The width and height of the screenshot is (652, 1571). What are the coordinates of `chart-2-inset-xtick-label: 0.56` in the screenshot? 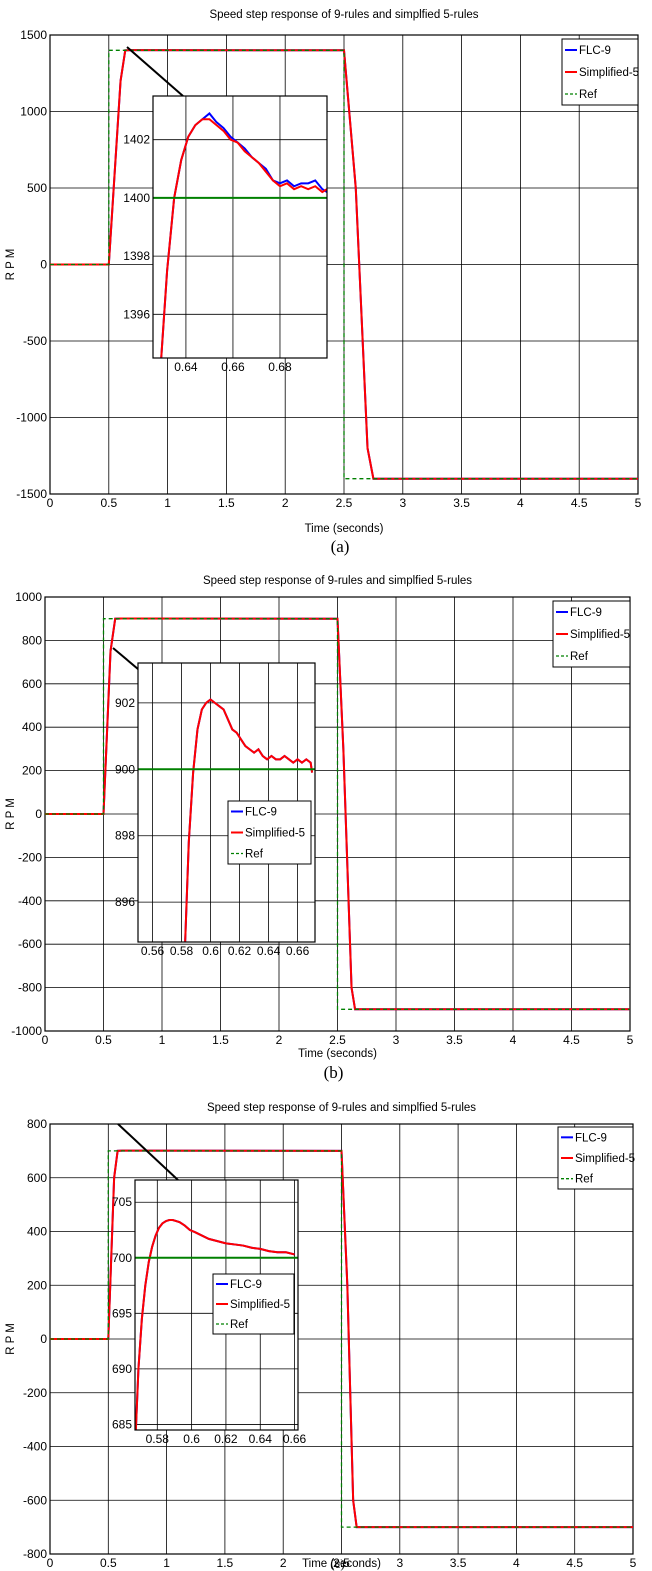 It's located at (153, 951).